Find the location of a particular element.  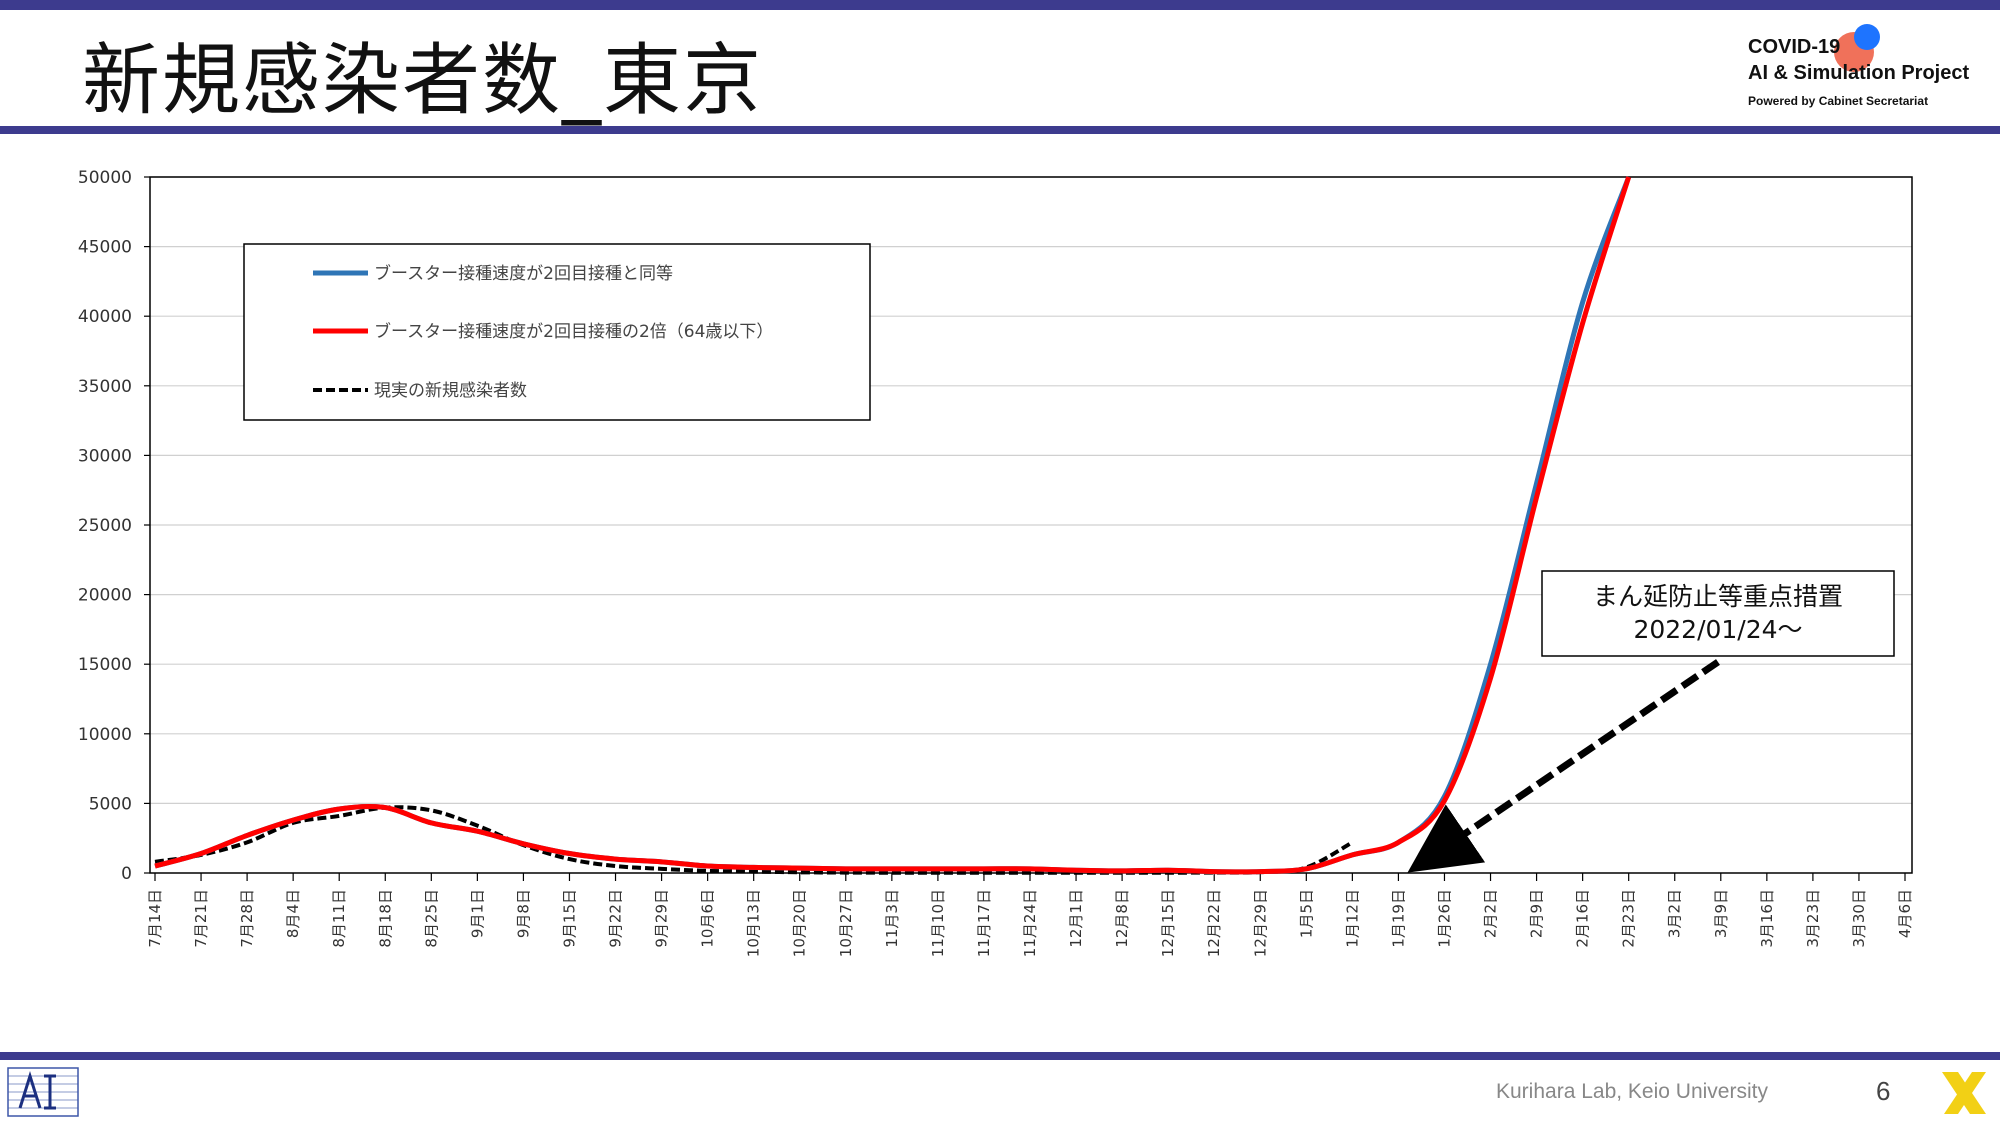

x-tick-label: 8月11日 is located at coordinates (339, 918).